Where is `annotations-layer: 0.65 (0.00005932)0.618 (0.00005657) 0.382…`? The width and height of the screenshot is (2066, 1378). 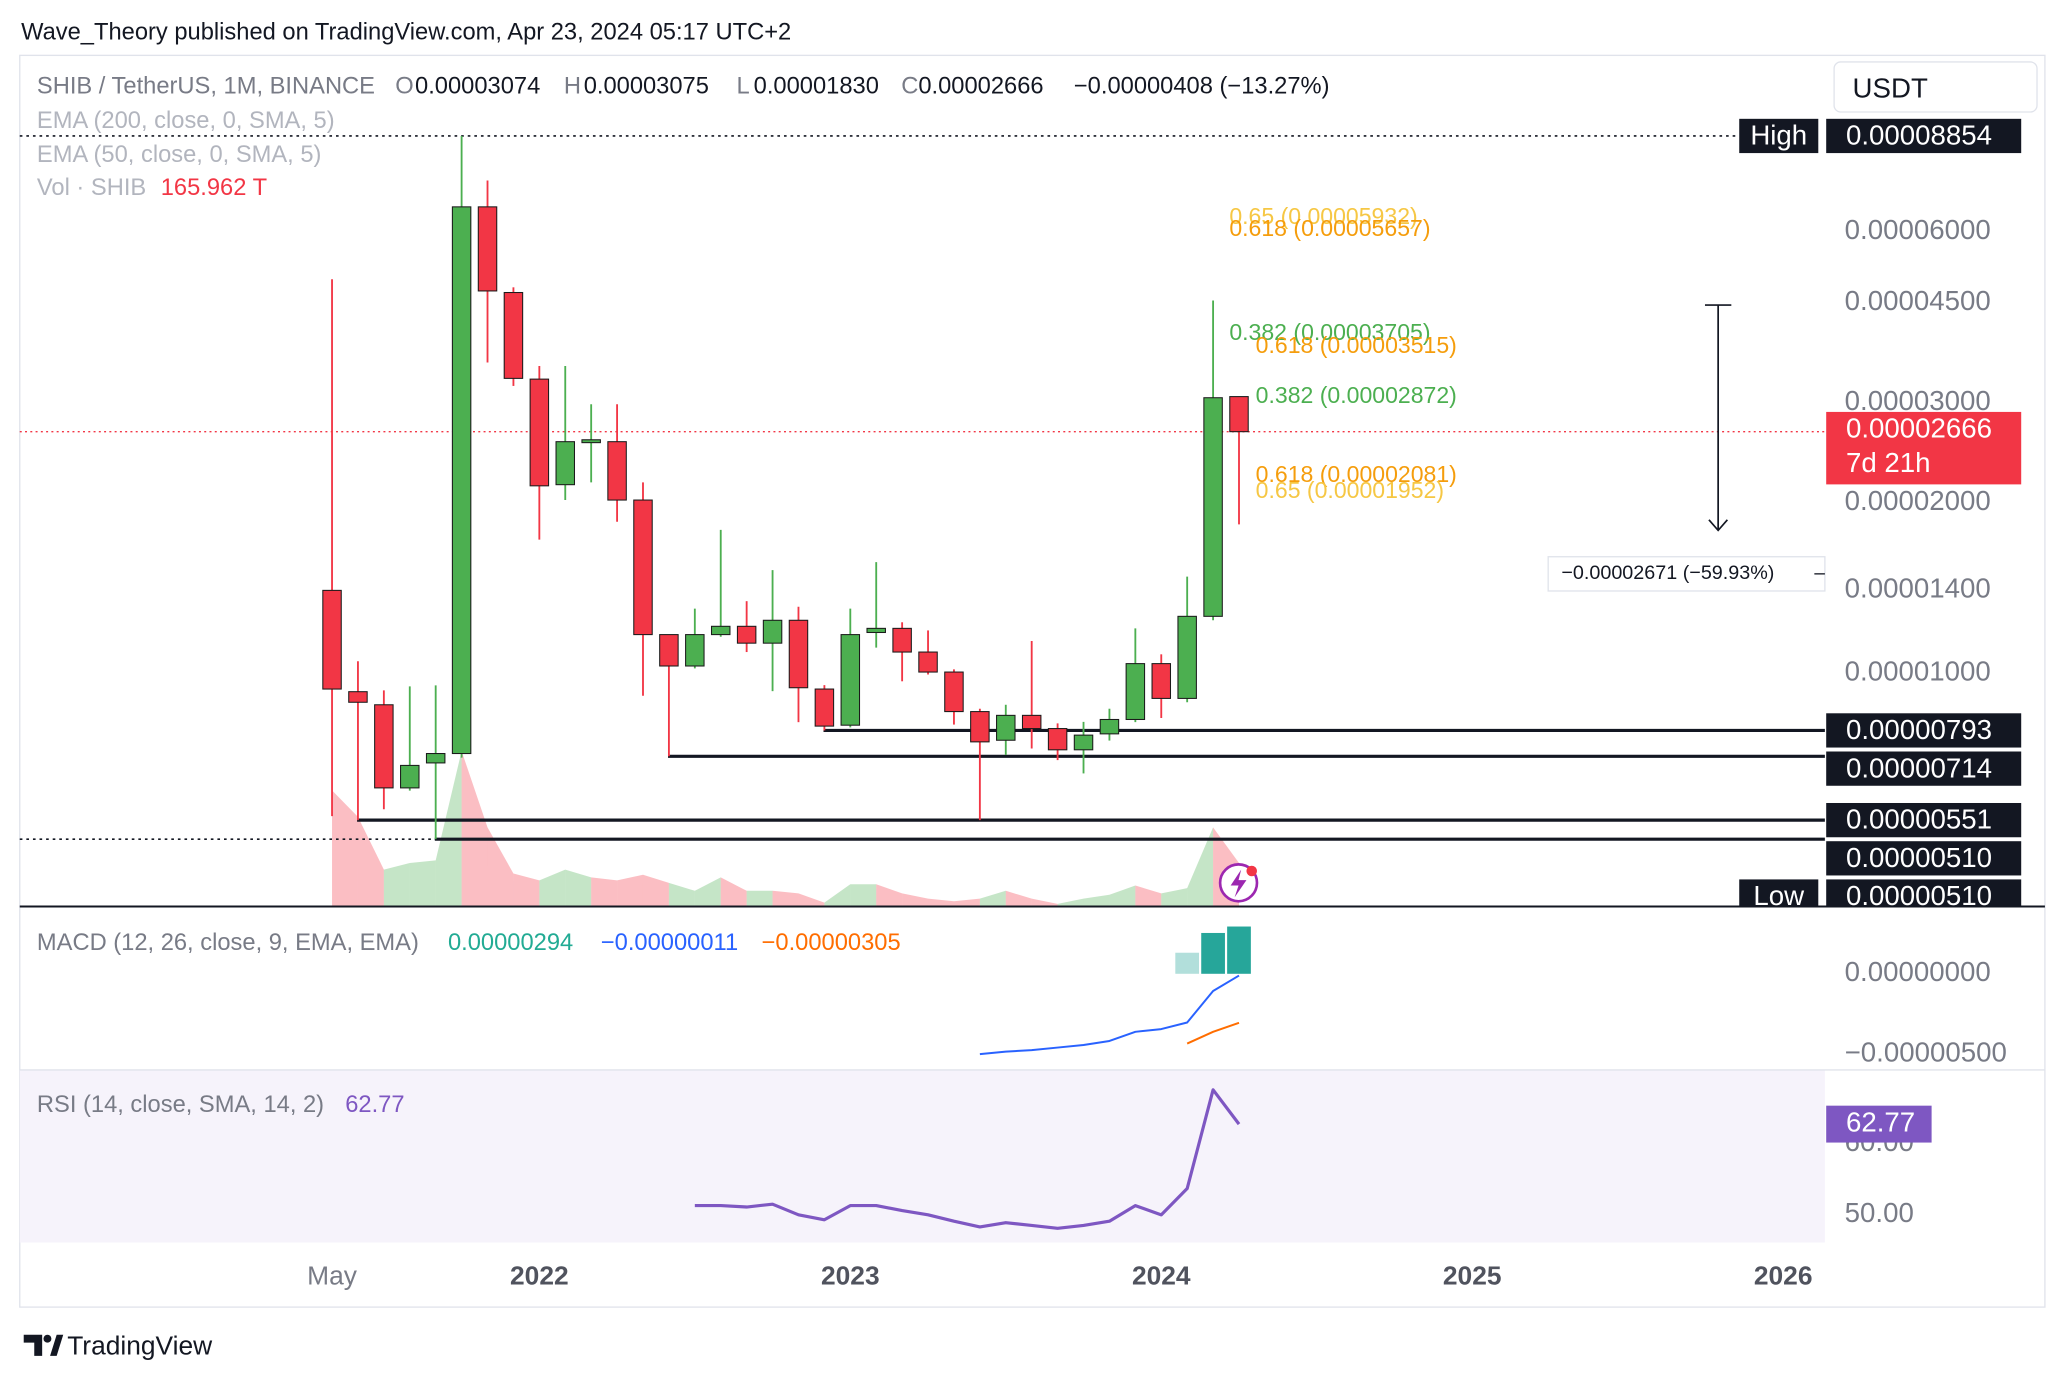
annotations-layer: 0.65 (0.00005932)0.618 (0.00005657) 0.382… is located at coordinates (1527, 397).